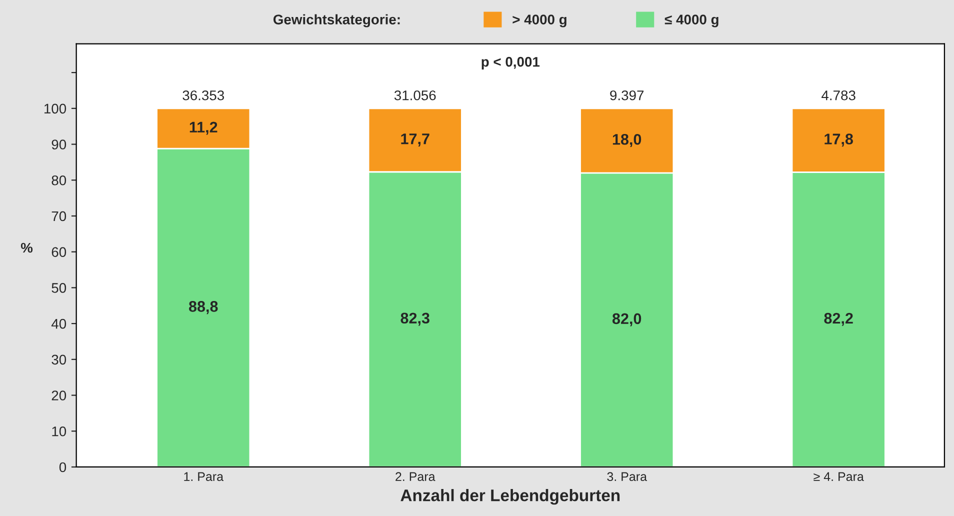 This screenshot has width=954, height=516. Describe the element at coordinates (838, 319) in the screenshot. I see `data-label: 82,2` at that location.